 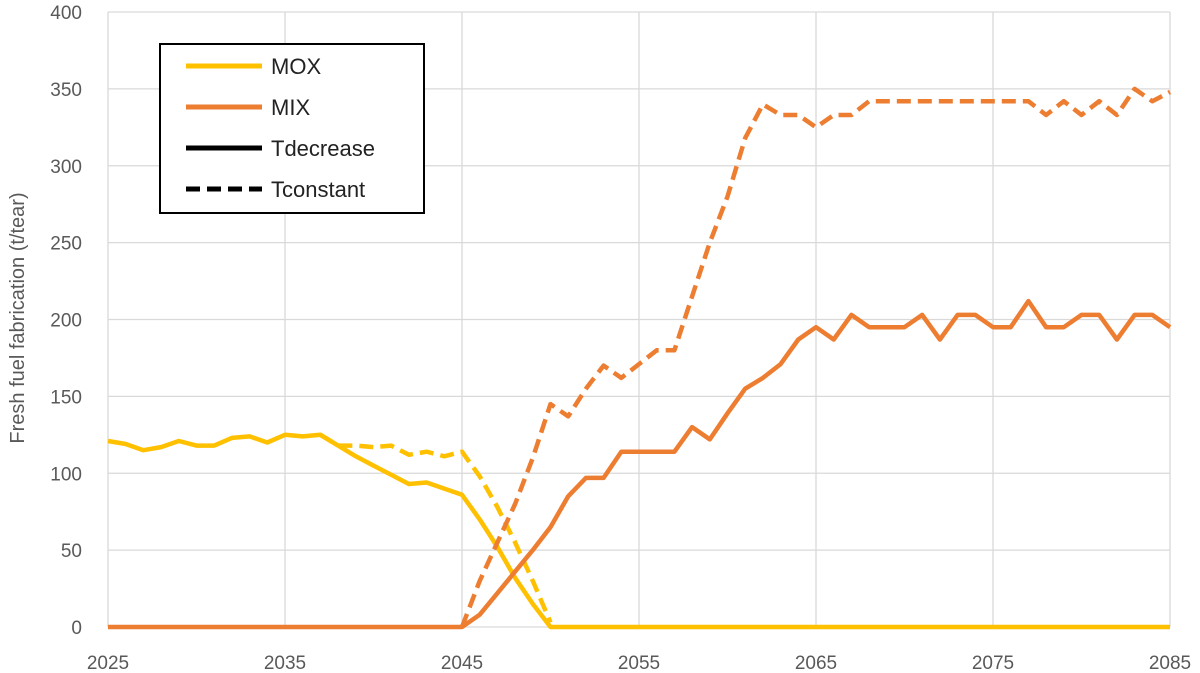 I want to click on y-tick-label: 200, so click(x=66, y=321).